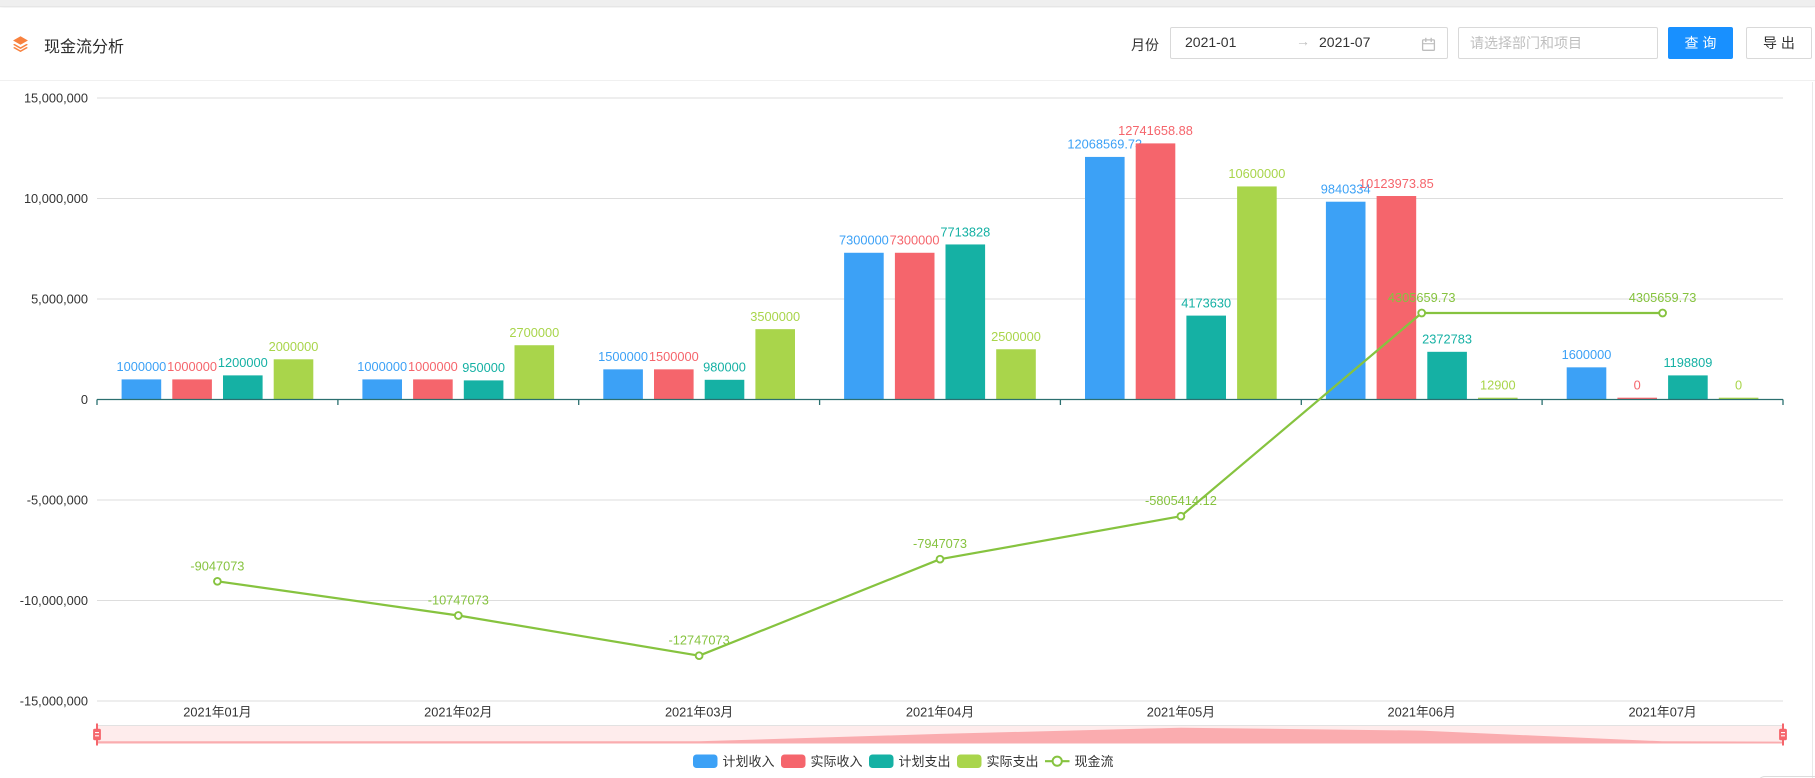 The image size is (1815, 778). I want to click on svg-text: 计划收入, so click(749, 761).